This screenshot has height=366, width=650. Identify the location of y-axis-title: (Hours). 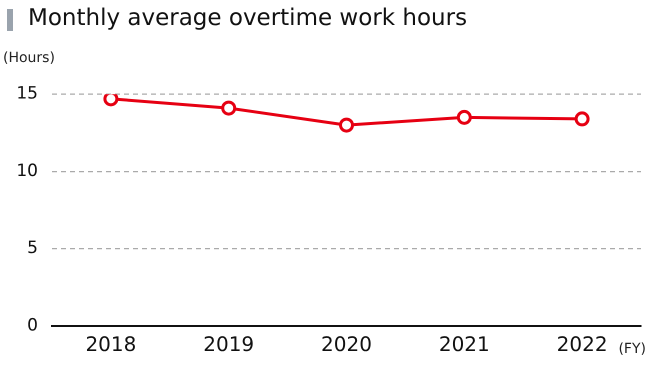
(29, 58).